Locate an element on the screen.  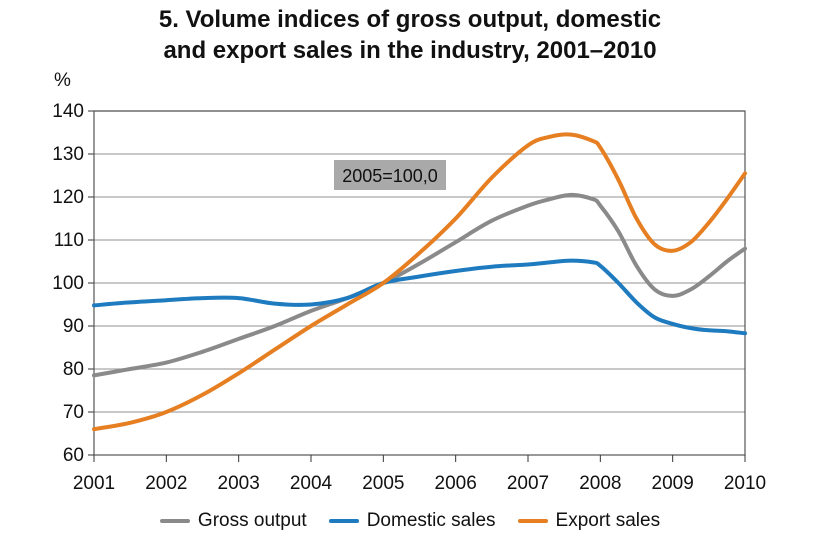
y-tick-label: 110 is located at coordinates (69, 240).